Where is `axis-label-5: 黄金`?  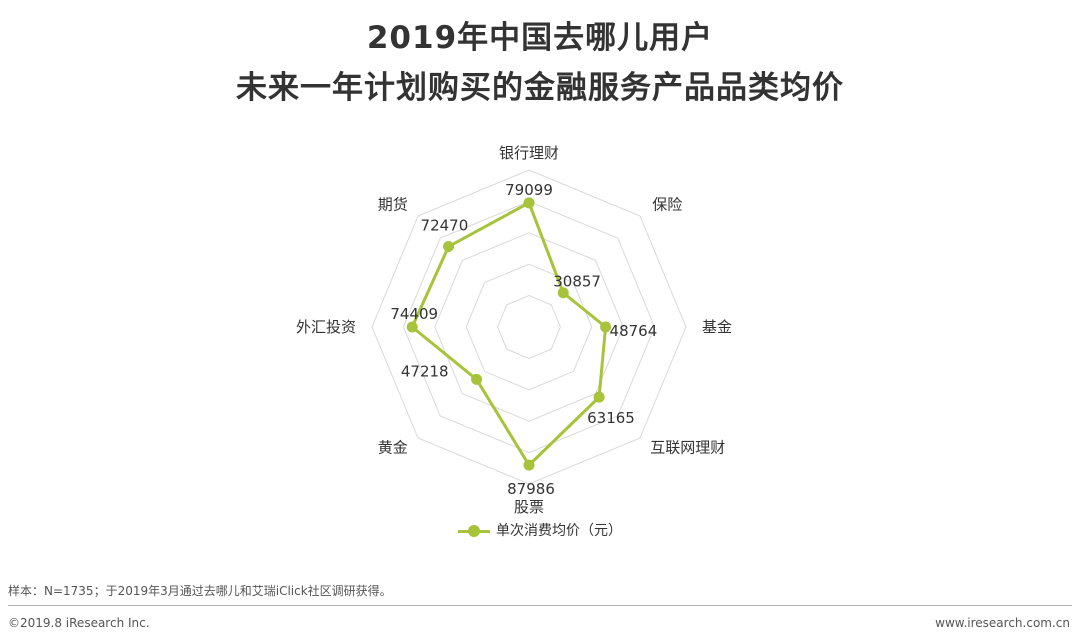
axis-label-5: 黄金 is located at coordinates (393, 447).